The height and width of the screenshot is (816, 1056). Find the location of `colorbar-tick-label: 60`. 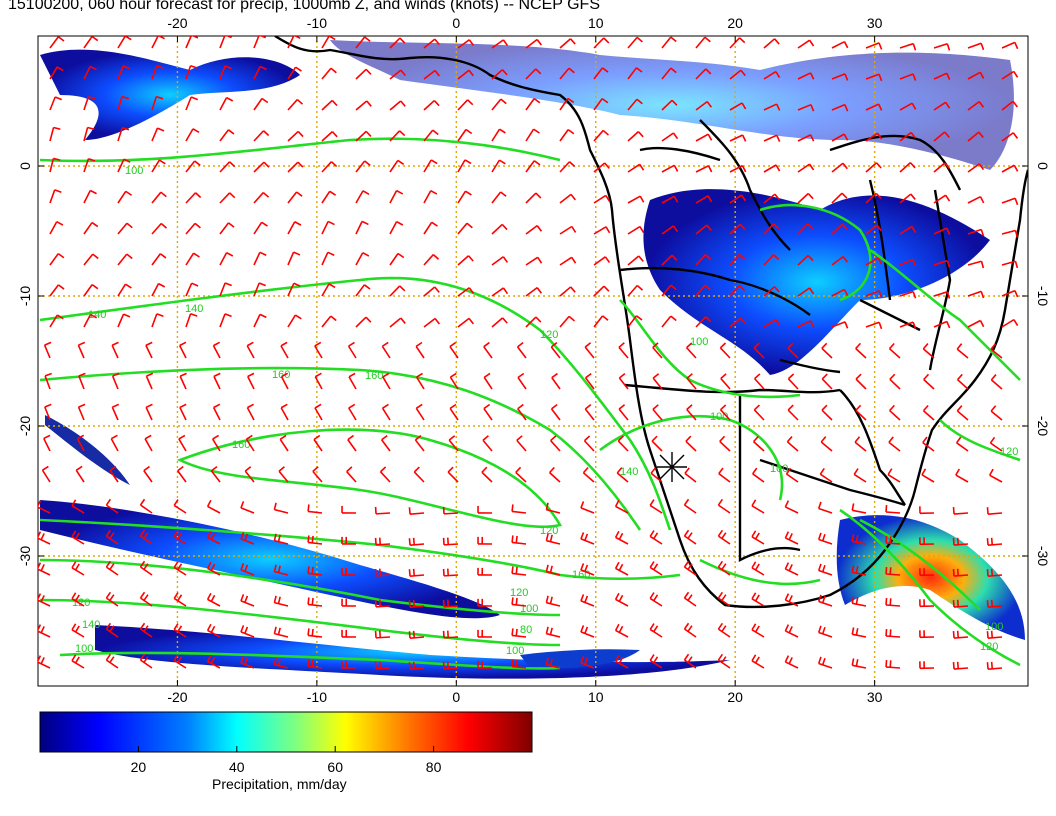

colorbar-tick-label: 60 is located at coordinates (335, 767).